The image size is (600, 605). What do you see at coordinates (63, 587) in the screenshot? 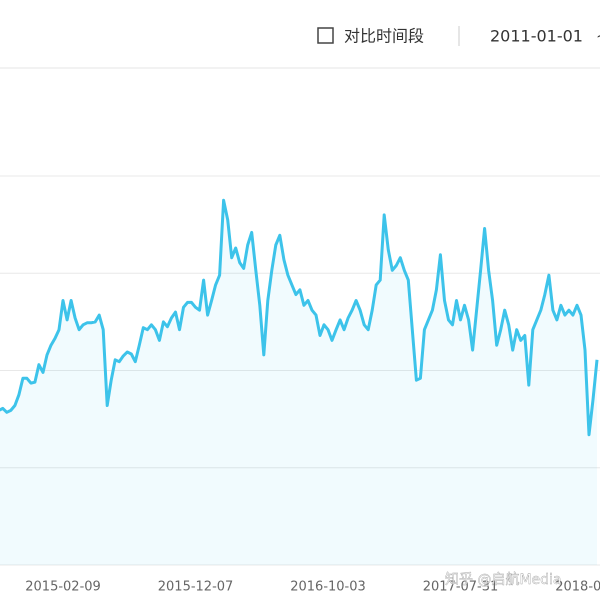
I see `x-tick-label: 2015-02-09` at bounding box center [63, 587].